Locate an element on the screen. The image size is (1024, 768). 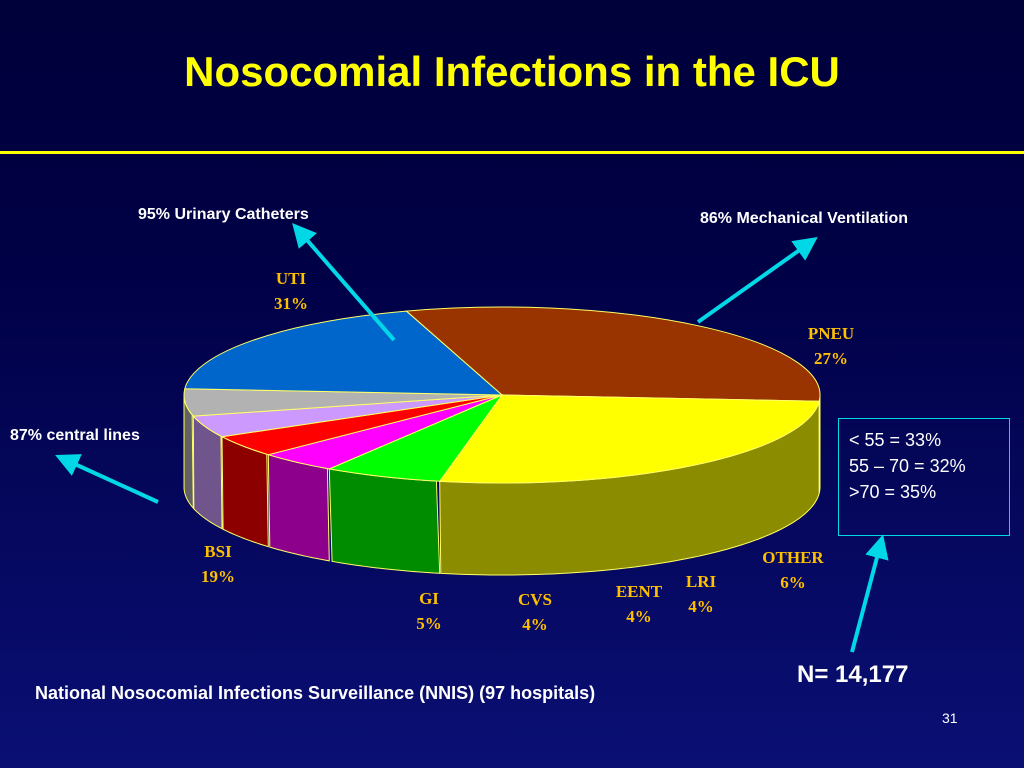
slice-label-eent: EENT is located at coordinates (639, 591).